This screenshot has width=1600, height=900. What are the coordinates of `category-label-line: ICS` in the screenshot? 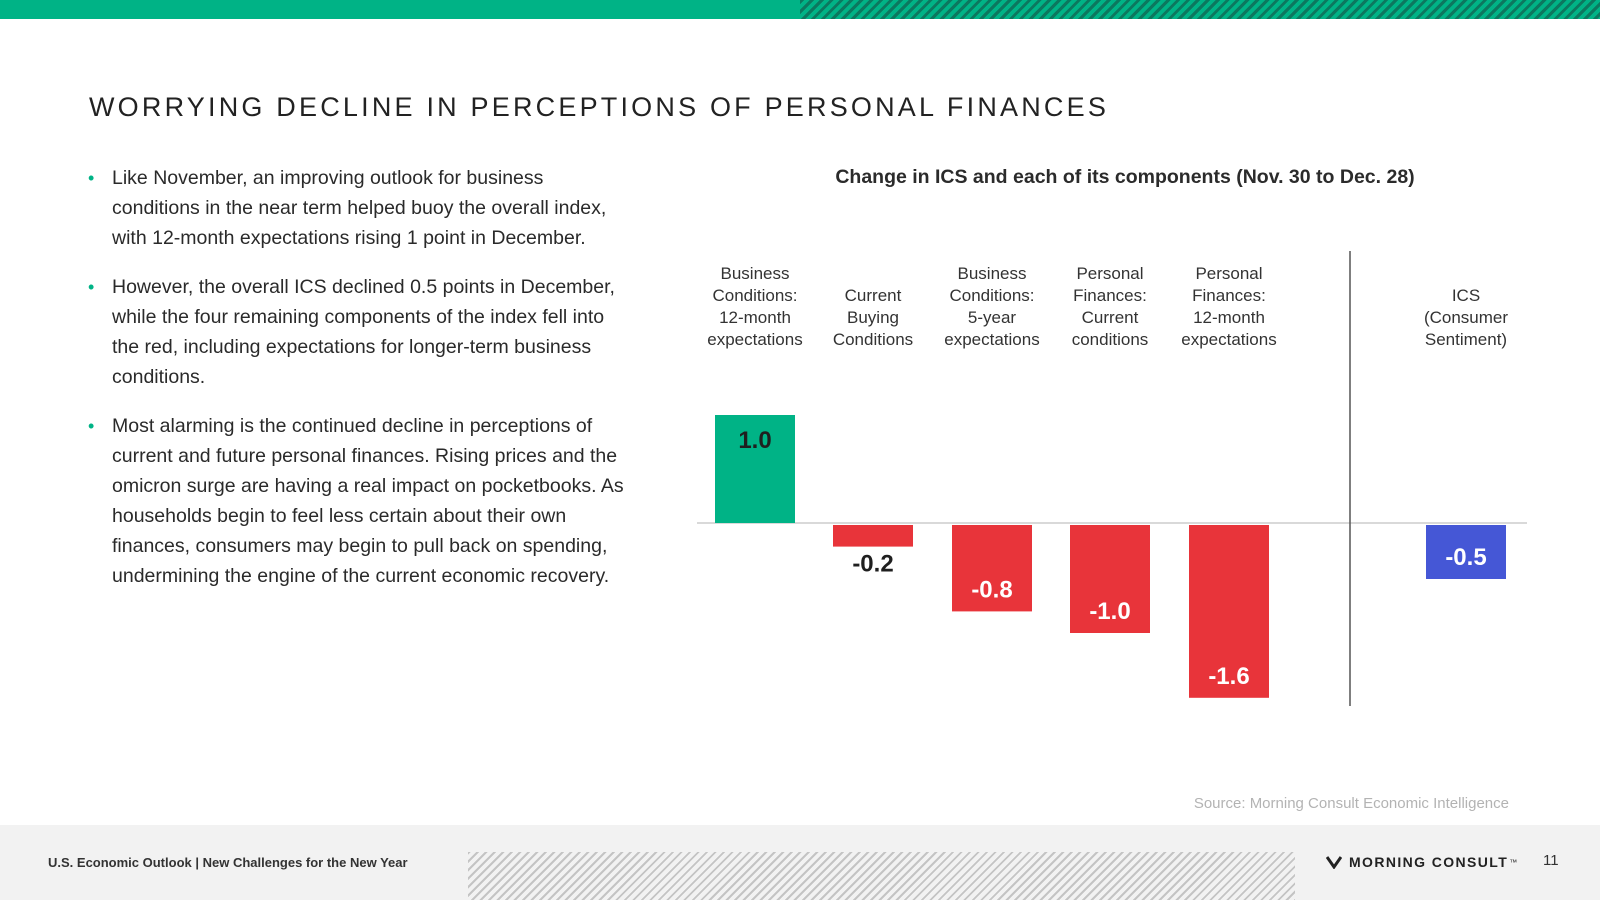 It's located at (1466, 295).